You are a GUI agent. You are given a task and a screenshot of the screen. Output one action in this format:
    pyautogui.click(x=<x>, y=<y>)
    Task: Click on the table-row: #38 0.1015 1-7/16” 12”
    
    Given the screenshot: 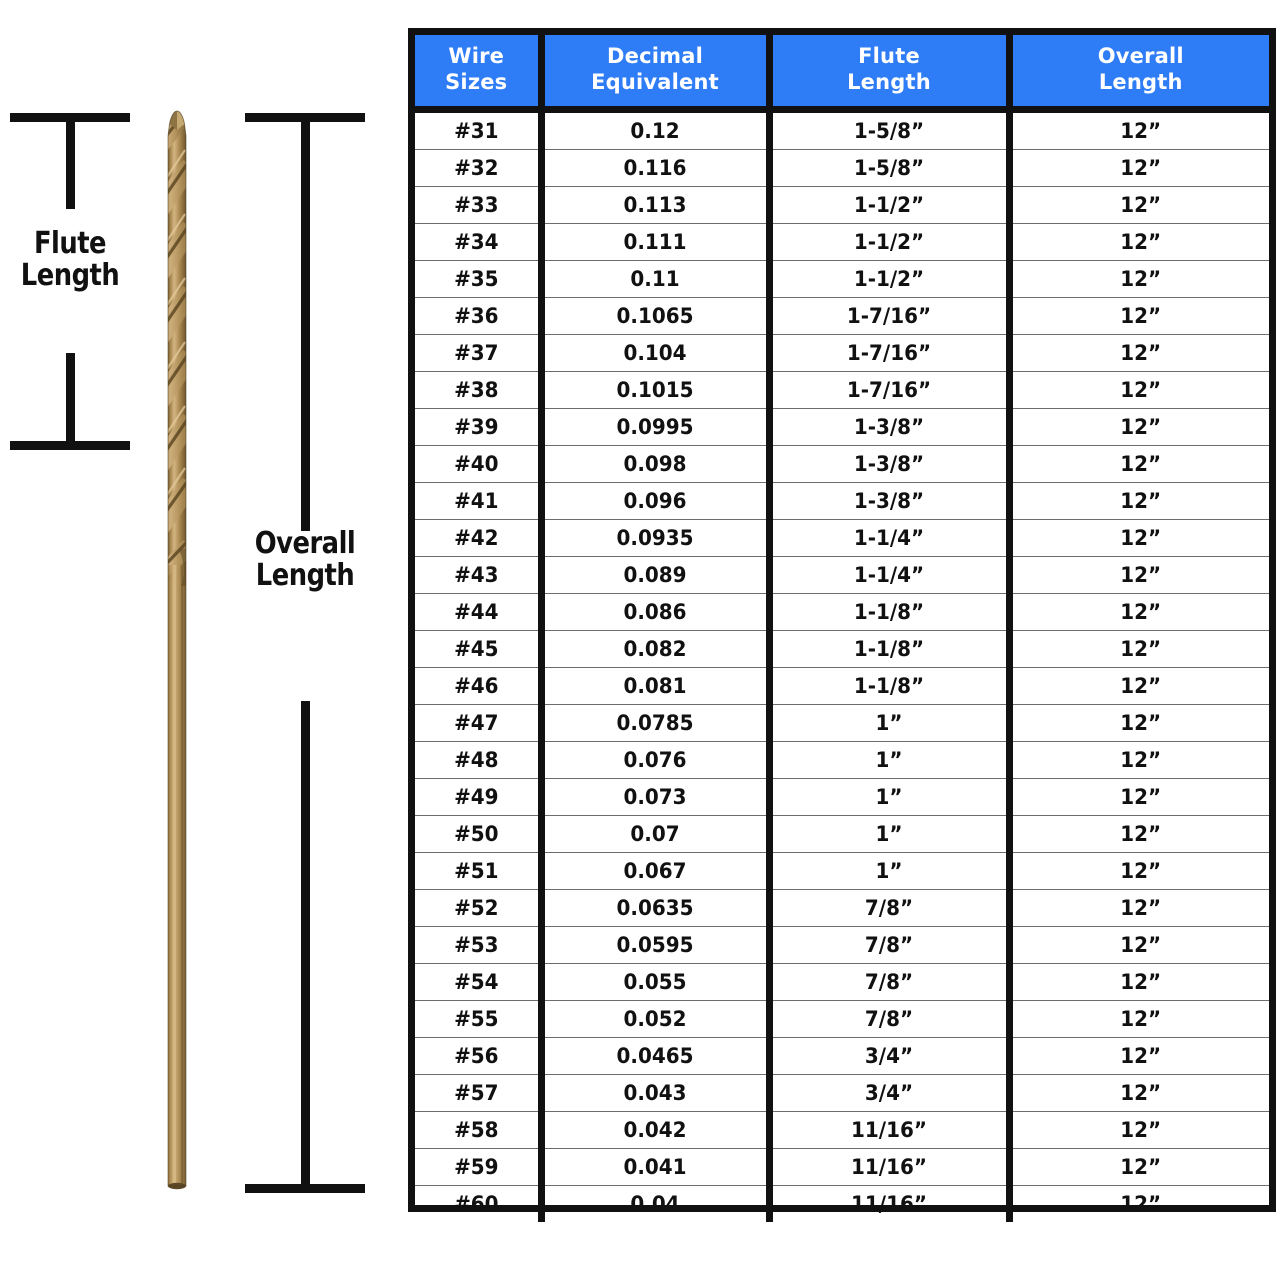 What is the action you would take?
    pyautogui.click(x=842, y=390)
    